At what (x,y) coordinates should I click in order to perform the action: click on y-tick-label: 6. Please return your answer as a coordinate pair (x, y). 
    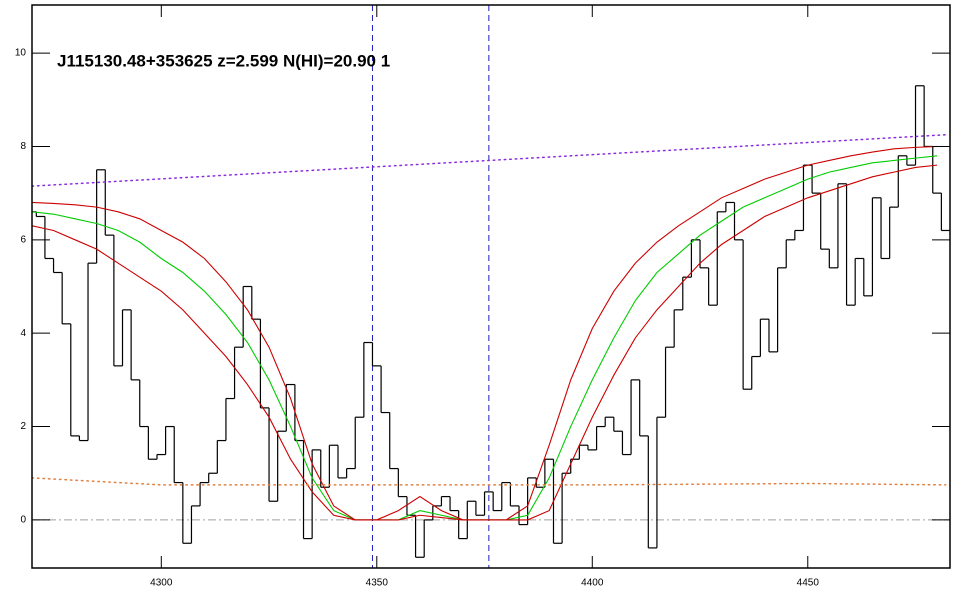
    Looking at the image, I should click on (23, 239).